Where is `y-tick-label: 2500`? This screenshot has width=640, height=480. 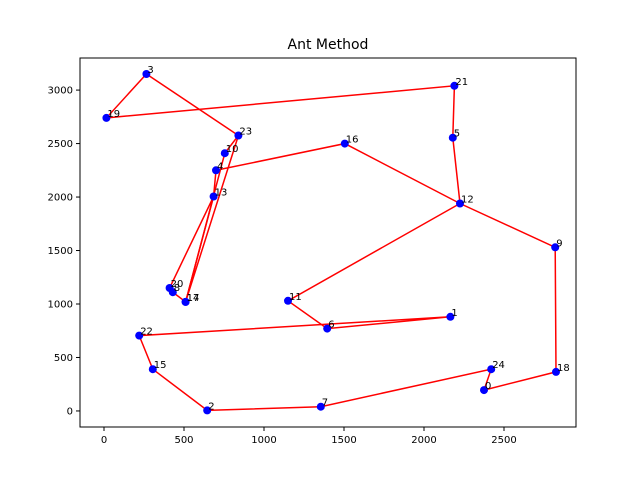 y-tick-label: 2500 is located at coordinates (60, 144).